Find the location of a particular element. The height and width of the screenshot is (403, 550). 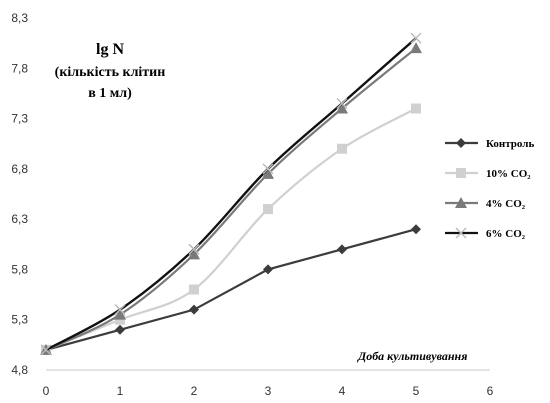

x-tick-label: 3 is located at coordinates (268, 391).